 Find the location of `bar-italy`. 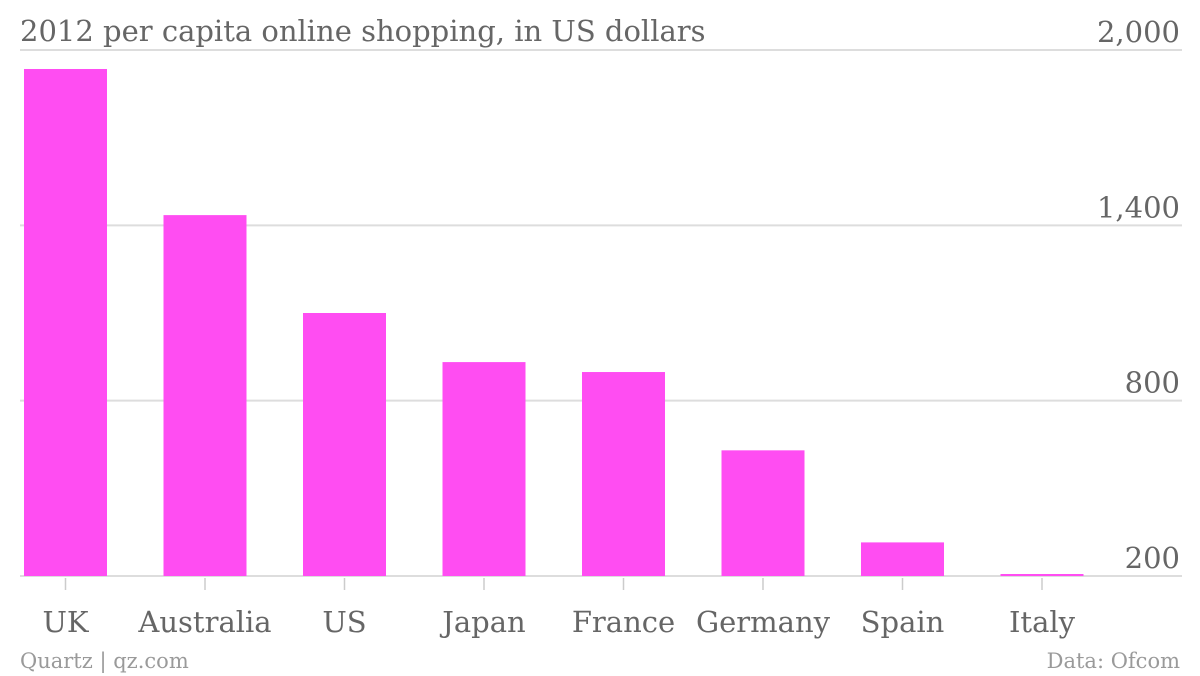

bar-italy is located at coordinates (1042, 575).